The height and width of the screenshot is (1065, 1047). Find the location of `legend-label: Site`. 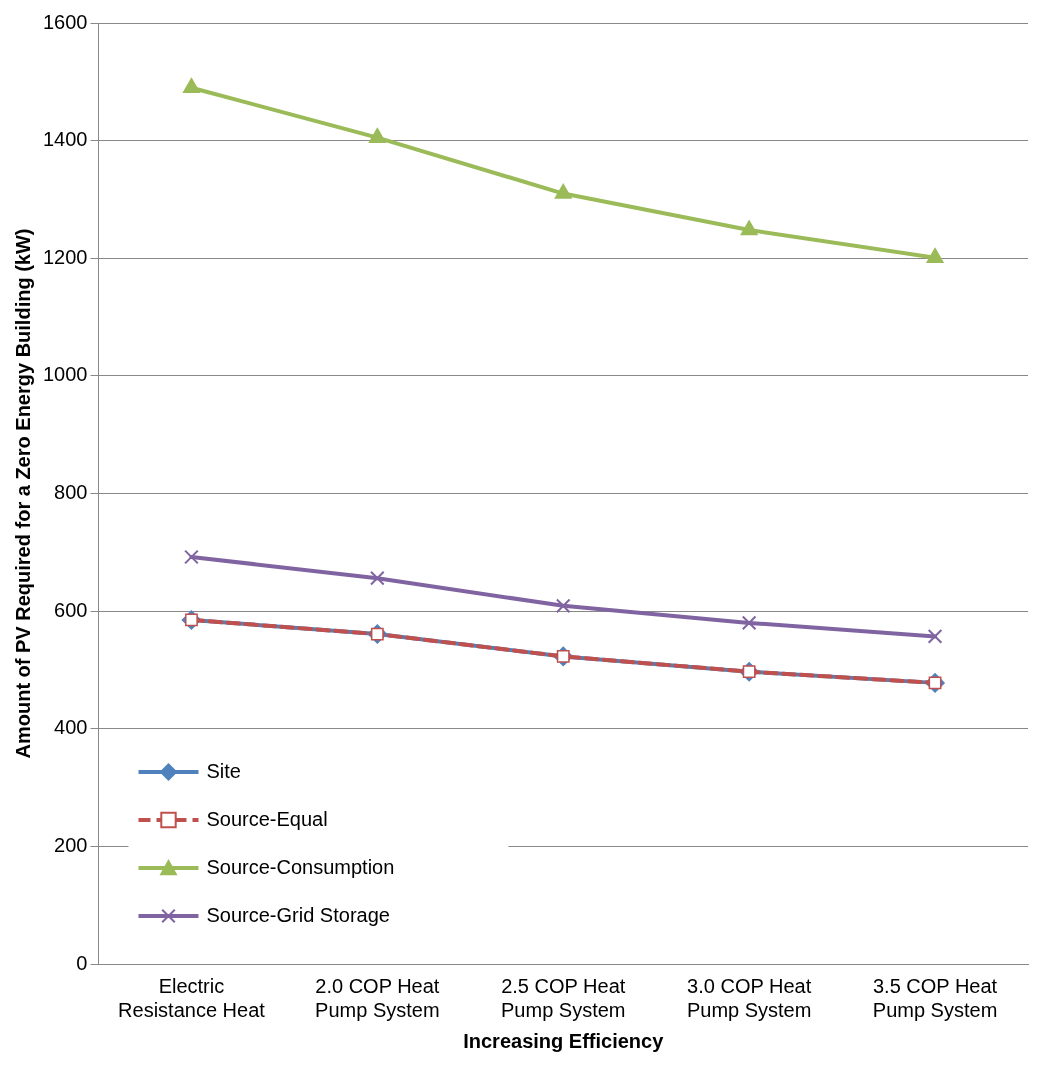

legend-label: Site is located at coordinates (223, 770).